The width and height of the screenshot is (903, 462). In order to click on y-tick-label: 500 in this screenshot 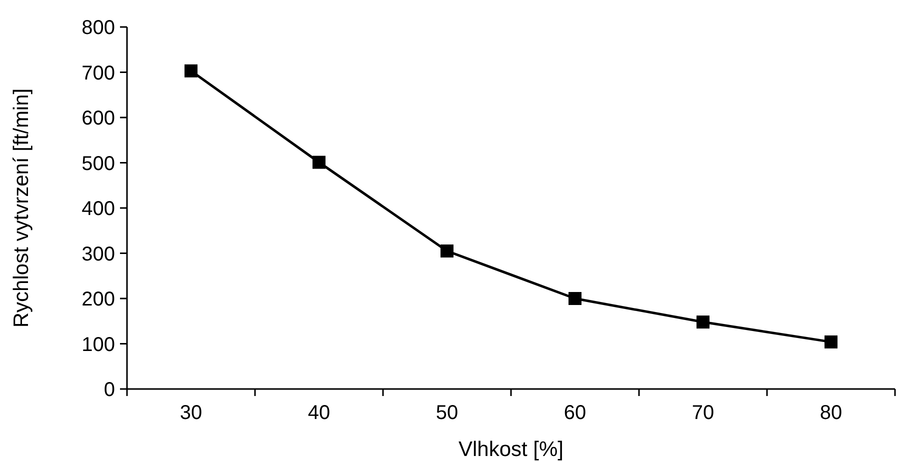, I will do `click(98, 163)`.